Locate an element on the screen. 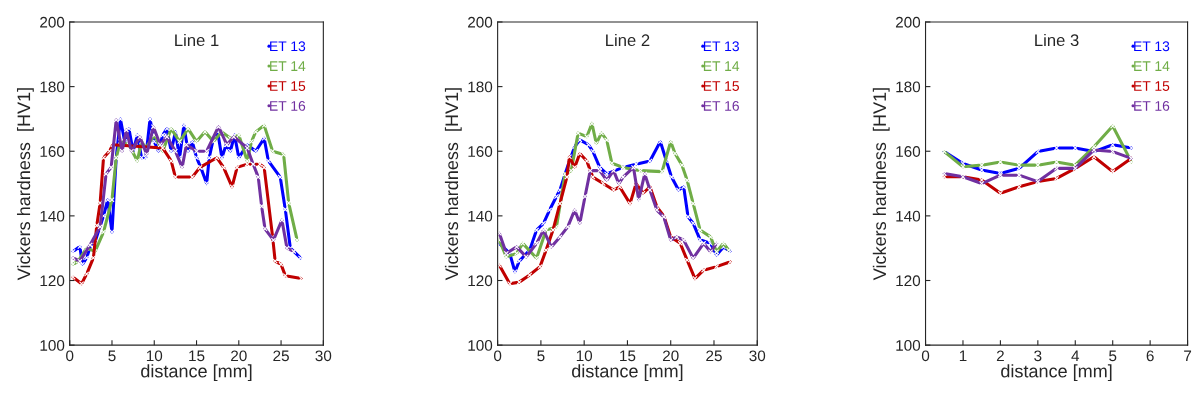  text: Line 2 is located at coordinates (628, 40).